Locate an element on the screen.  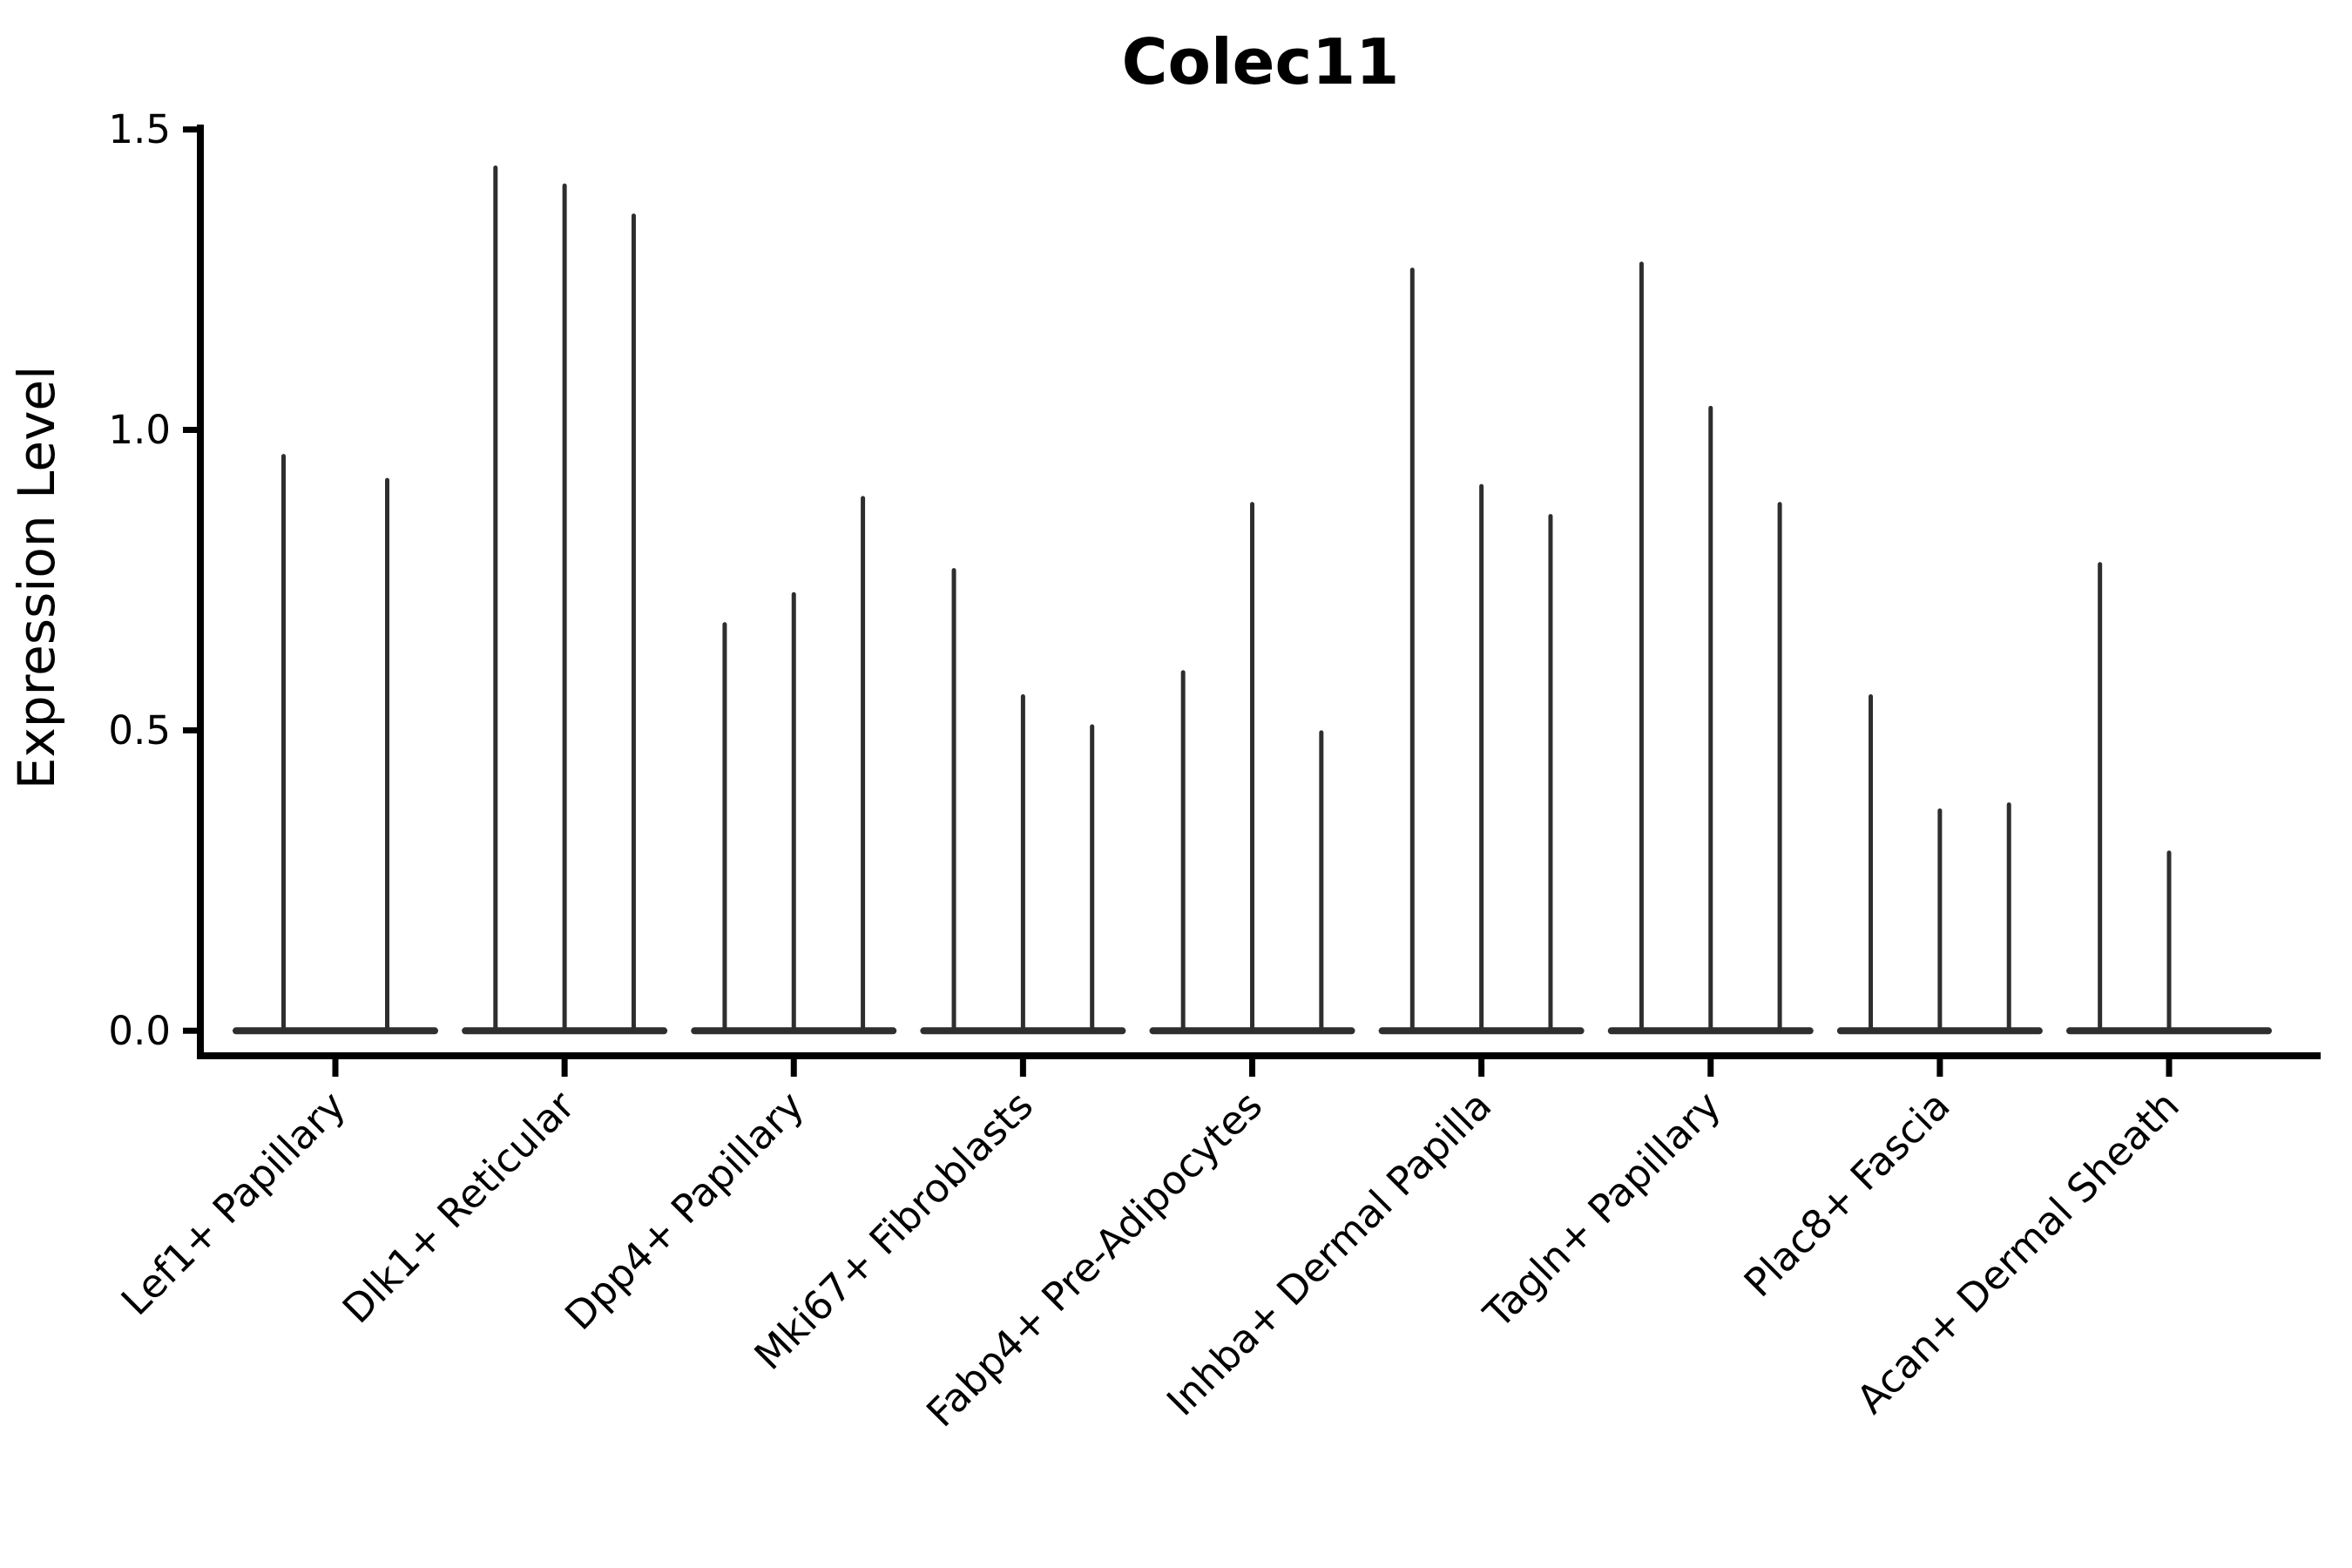
x-tick-label: Lef1+ Papillary is located at coordinates (233, 1203).